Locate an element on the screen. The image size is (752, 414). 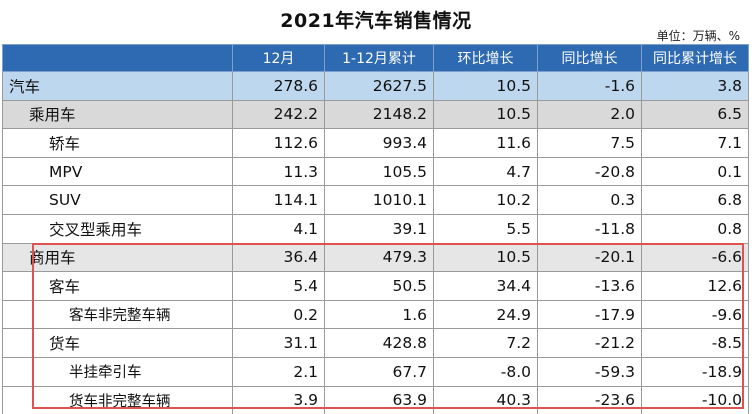
cell-yoy: -1.6 is located at coordinates (589, 86).